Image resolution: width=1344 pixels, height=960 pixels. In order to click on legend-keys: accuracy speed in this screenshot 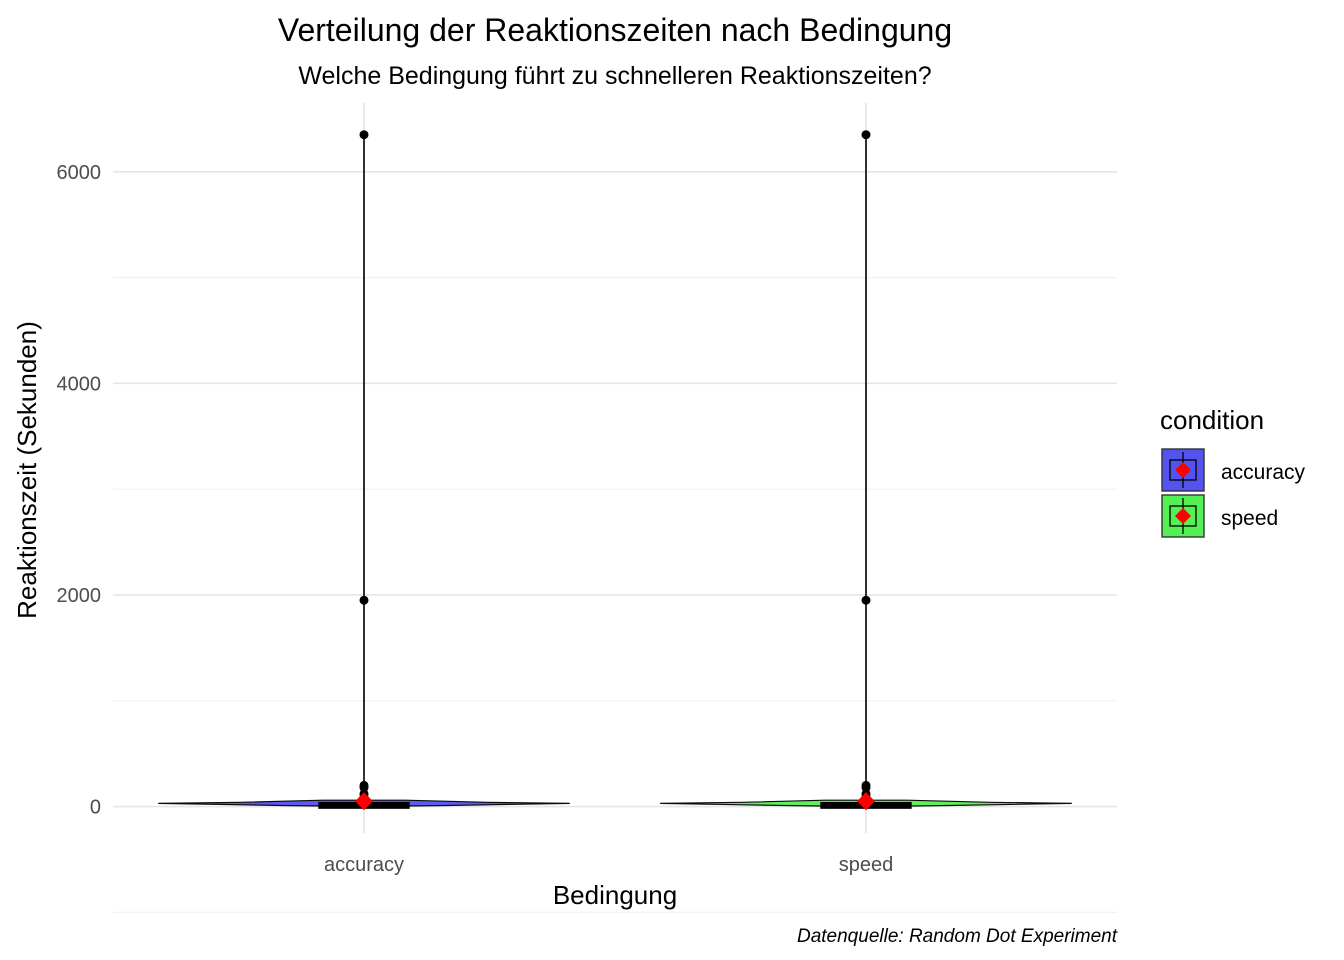, I will do `click(1233, 493)`.